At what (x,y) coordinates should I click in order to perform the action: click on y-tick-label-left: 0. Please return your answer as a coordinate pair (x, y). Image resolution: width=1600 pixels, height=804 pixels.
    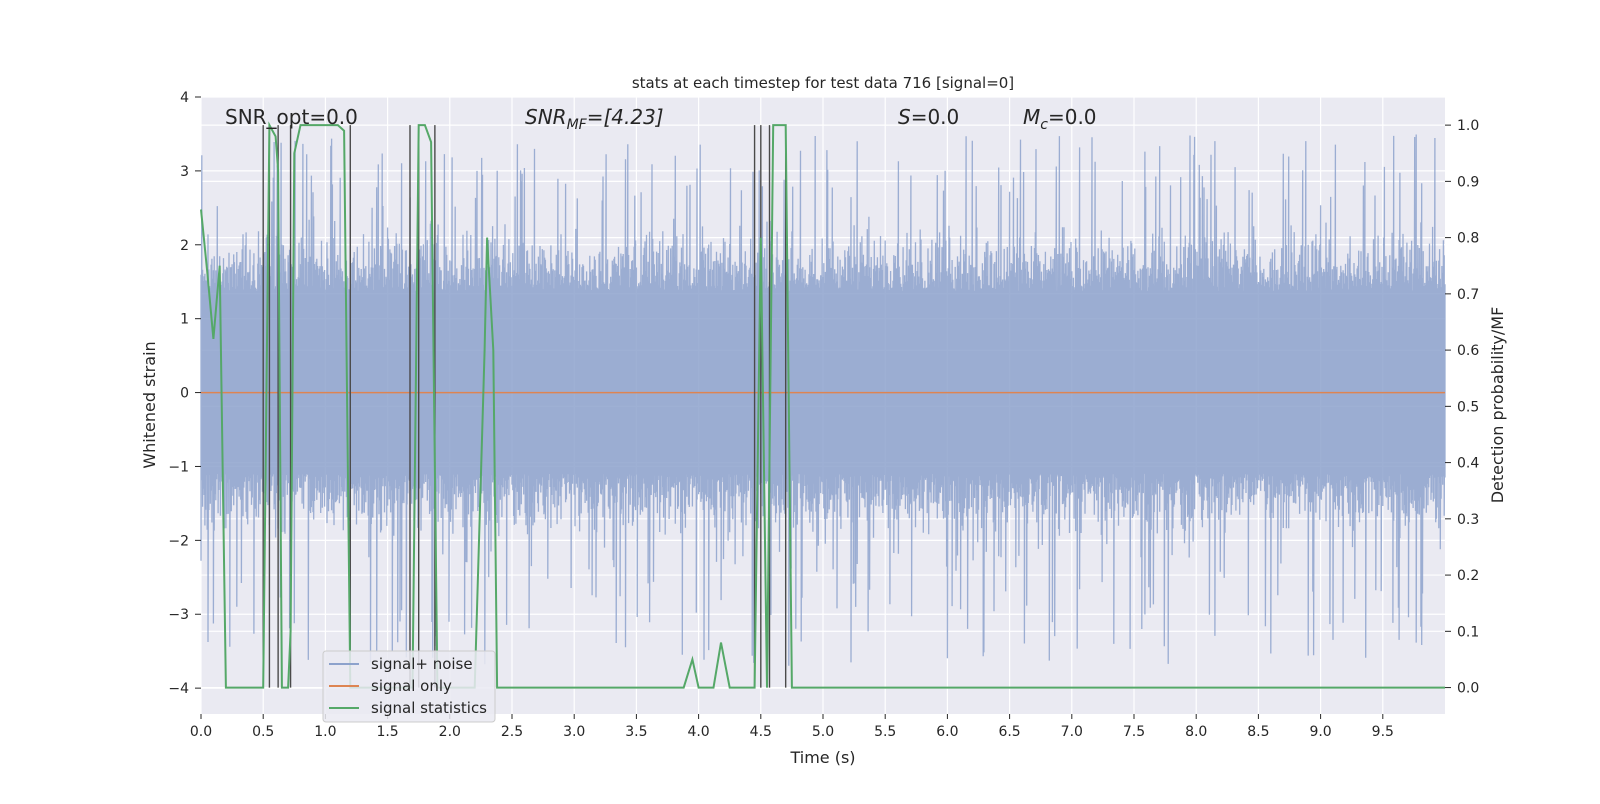
    Looking at the image, I should click on (184, 394).